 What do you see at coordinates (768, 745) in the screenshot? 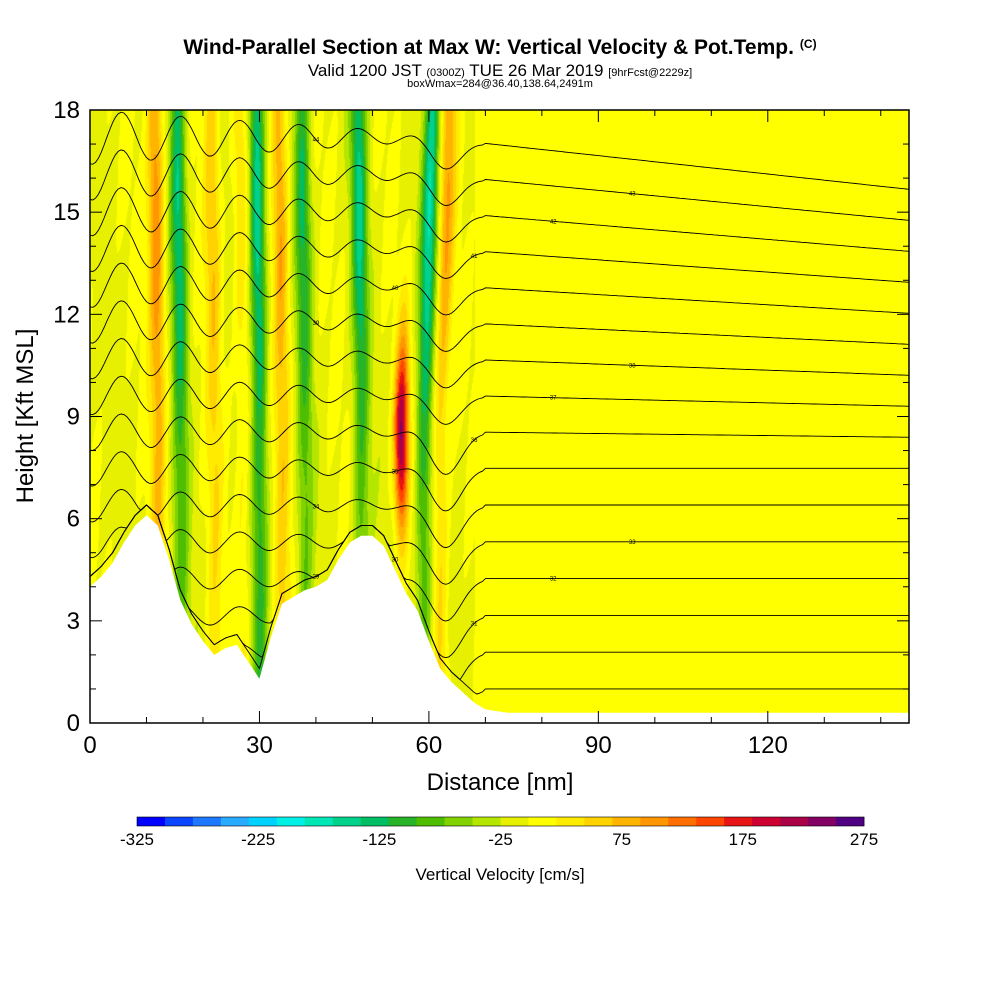
I see `x-tick-label: 120` at bounding box center [768, 745].